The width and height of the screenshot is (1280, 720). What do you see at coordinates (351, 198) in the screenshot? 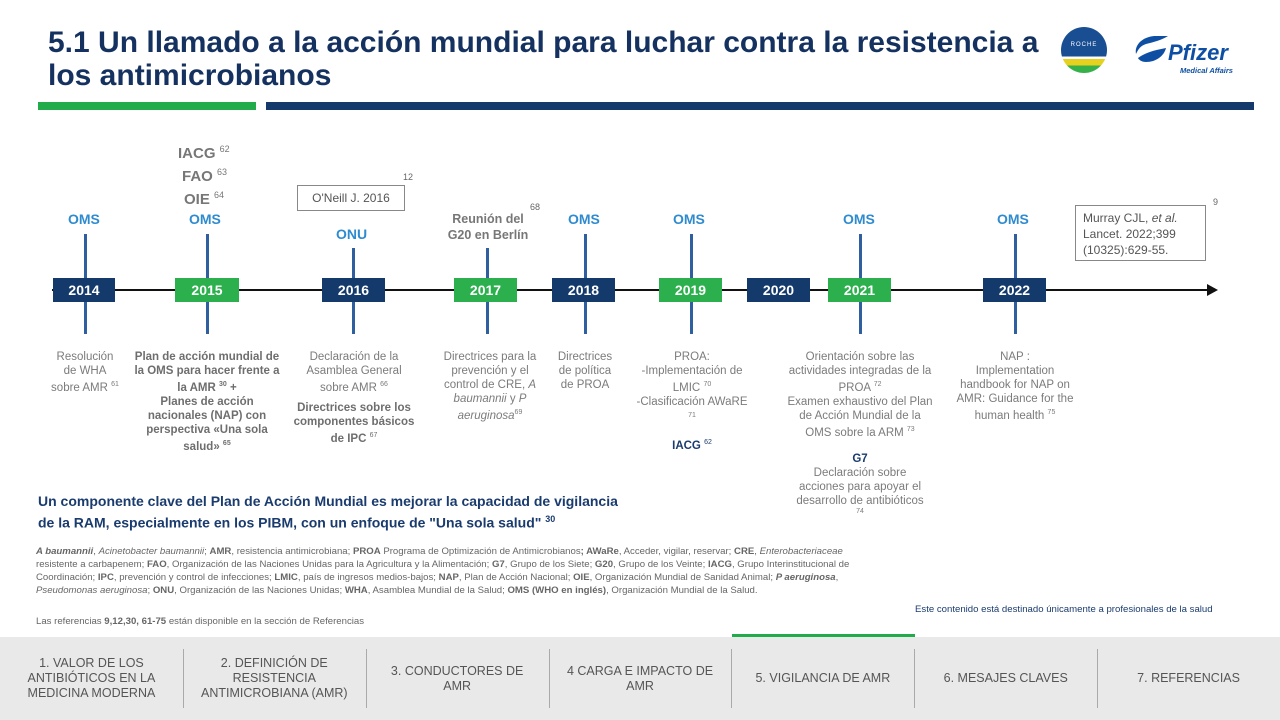
I see `oneill-box: O'Neill J. 2016` at bounding box center [351, 198].